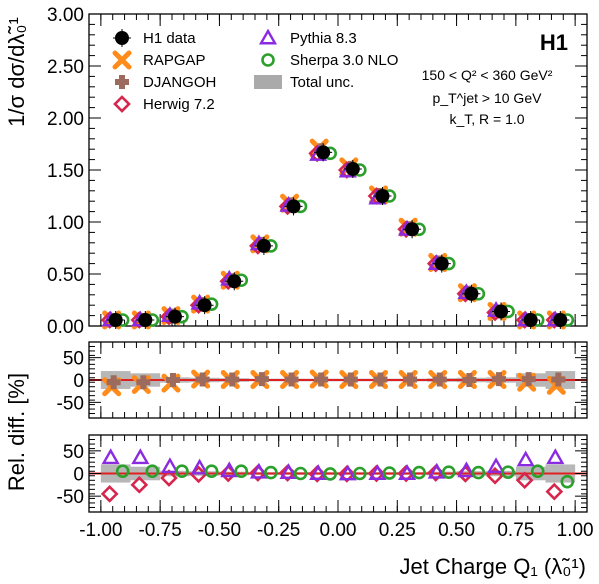 The height and width of the screenshot is (584, 599). What do you see at coordinates (322, 82) in the screenshot?
I see `legend-label-unc: Total unc.` at bounding box center [322, 82].